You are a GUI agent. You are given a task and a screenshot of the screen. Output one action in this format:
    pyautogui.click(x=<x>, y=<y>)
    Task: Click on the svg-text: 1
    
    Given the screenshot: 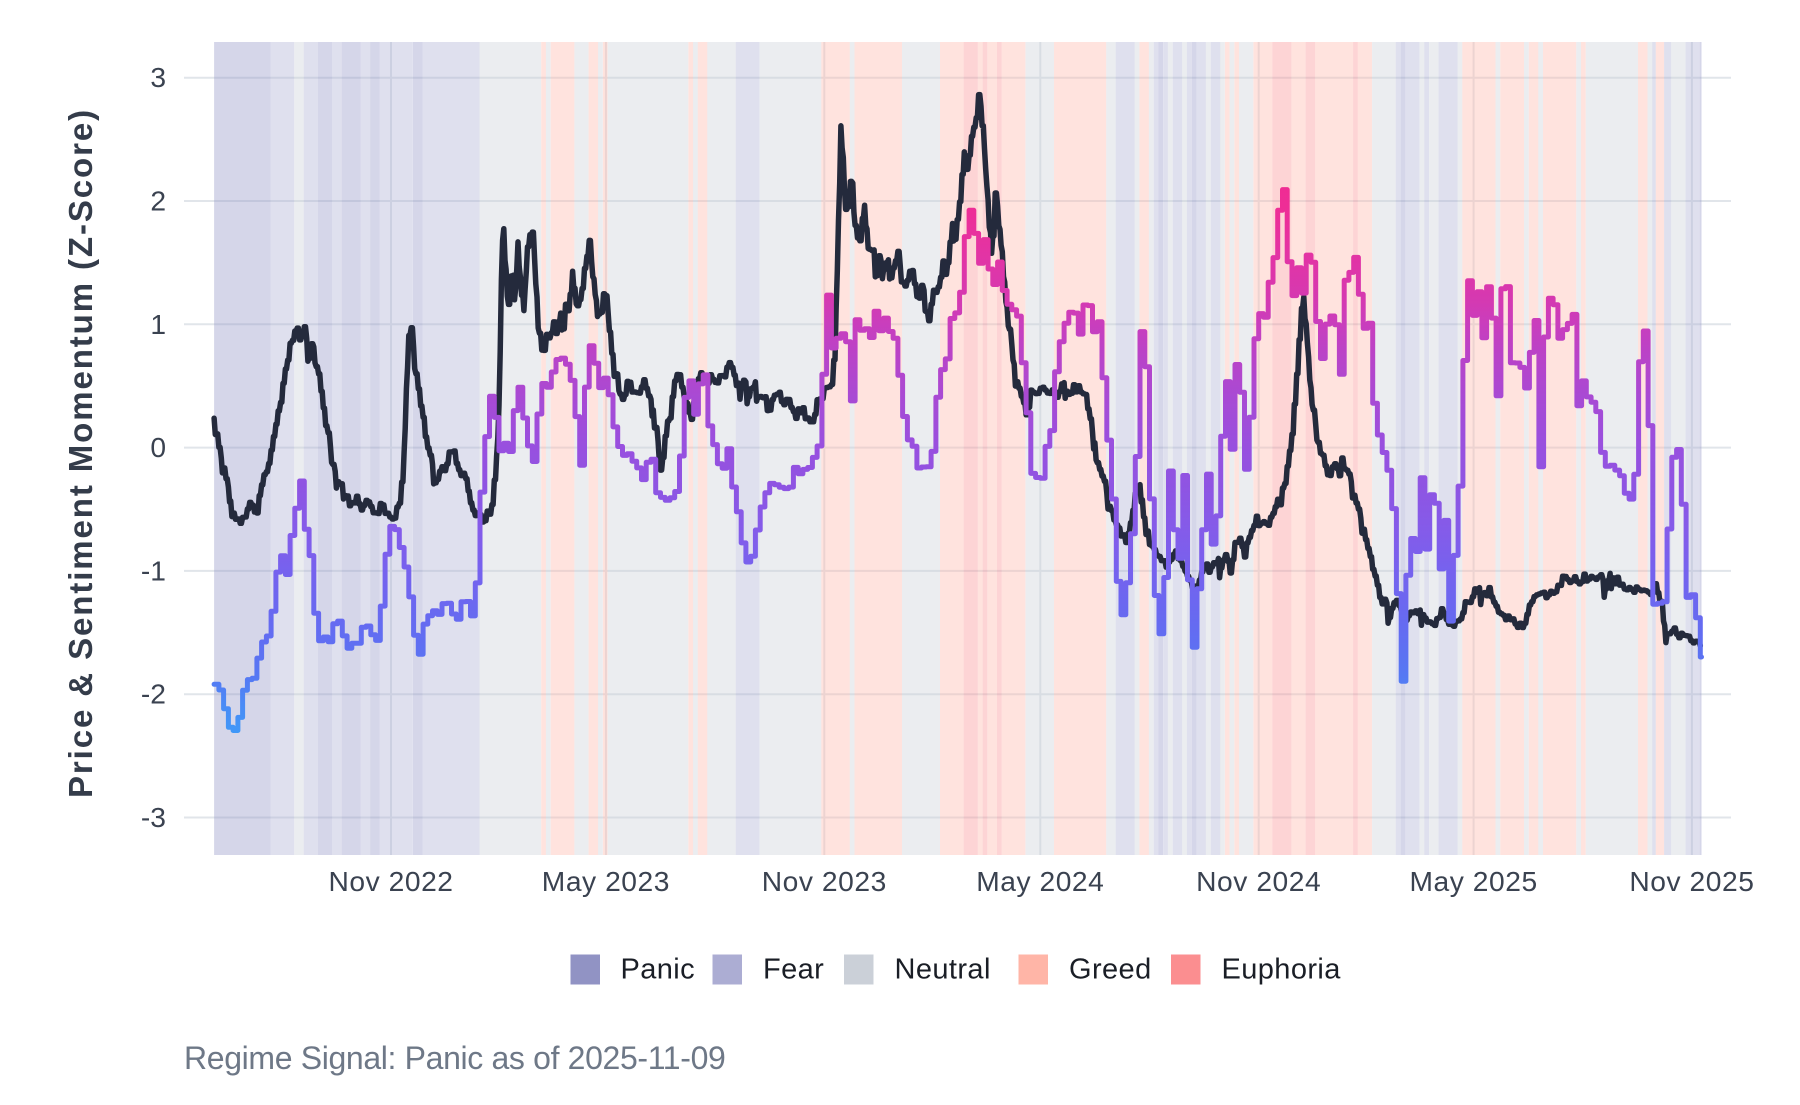 What is the action you would take?
    pyautogui.click(x=158, y=324)
    